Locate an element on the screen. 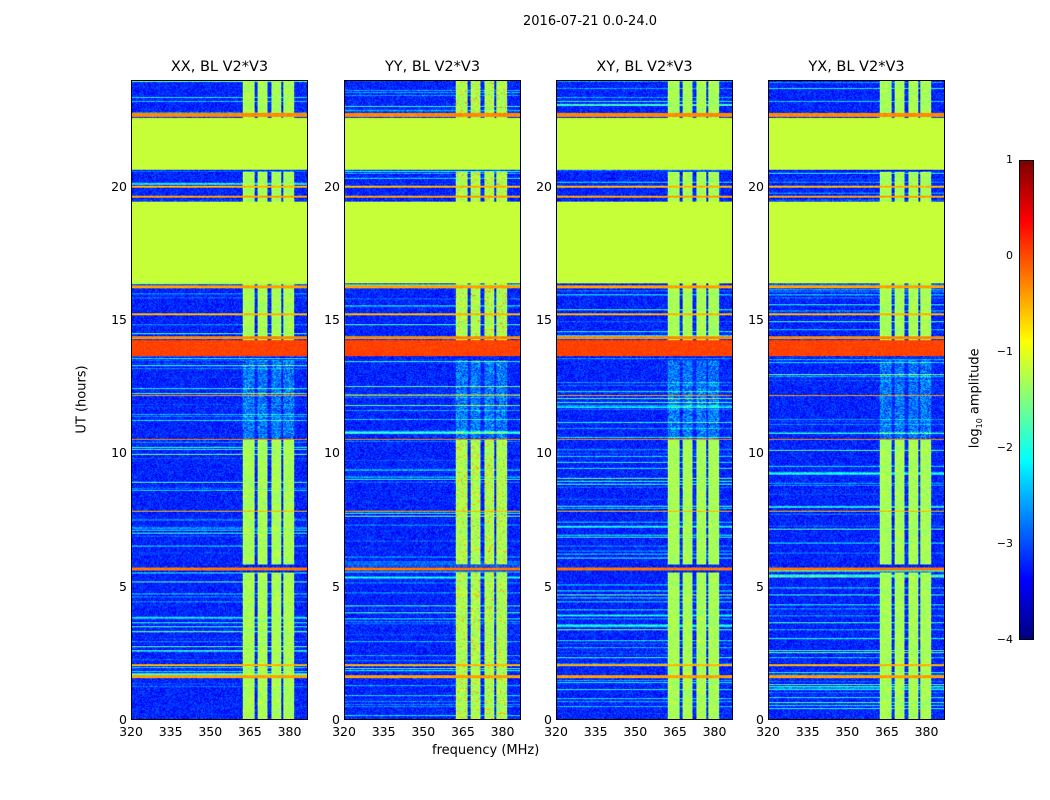 The height and width of the screenshot is (800, 1050). figure-title: 2016-07-21 0.0-24.0 is located at coordinates (590, 21).